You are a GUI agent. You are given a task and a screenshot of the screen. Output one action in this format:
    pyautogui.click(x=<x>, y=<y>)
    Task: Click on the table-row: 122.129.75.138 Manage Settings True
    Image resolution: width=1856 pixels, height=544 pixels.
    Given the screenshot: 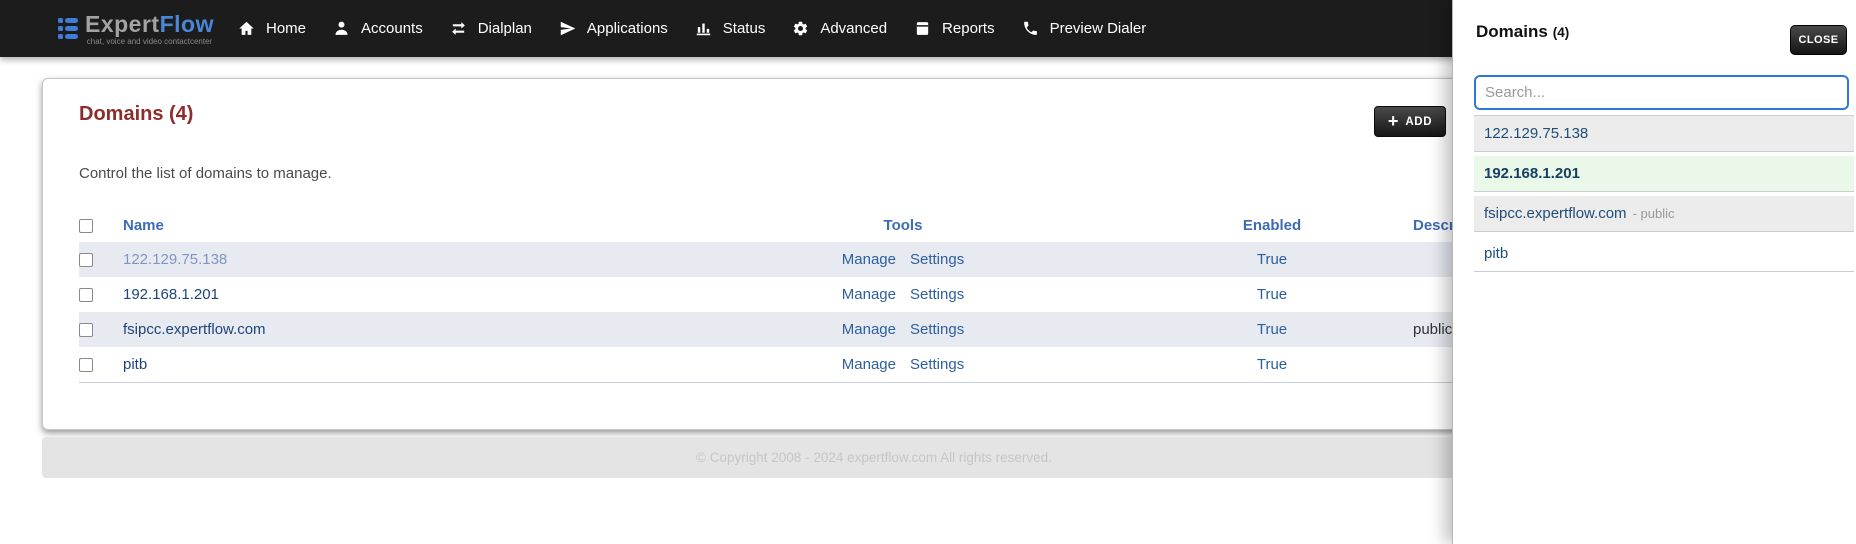 What is the action you would take?
    pyautogui.click(x=893, y=259)
    